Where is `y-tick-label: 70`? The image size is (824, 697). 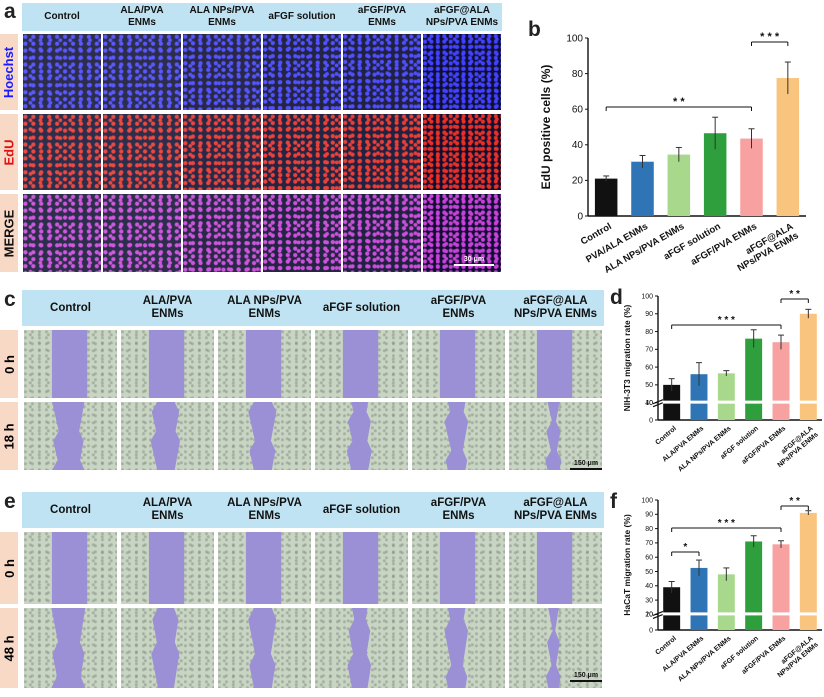
y-tick-label: 70 is located at coordinates (649, 543).